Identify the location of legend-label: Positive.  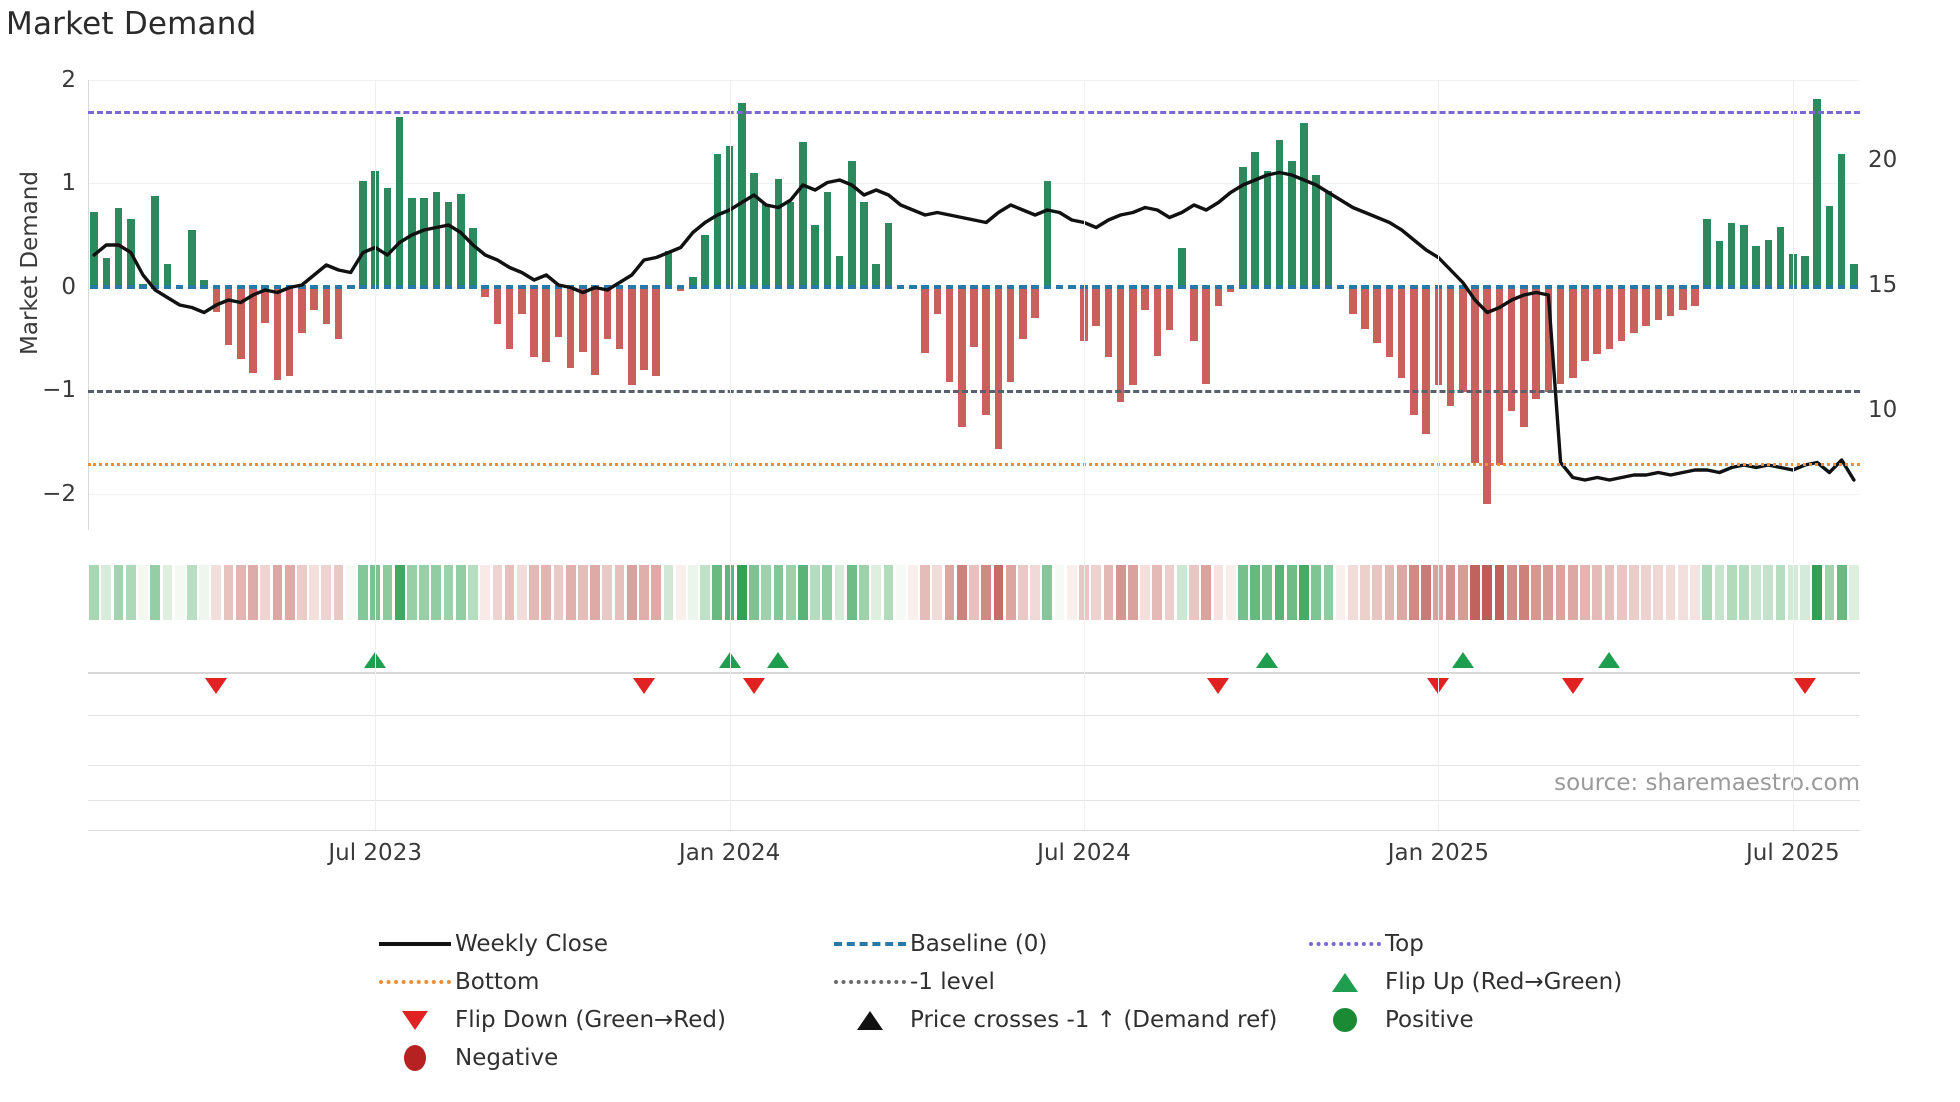
(1429, 1020).